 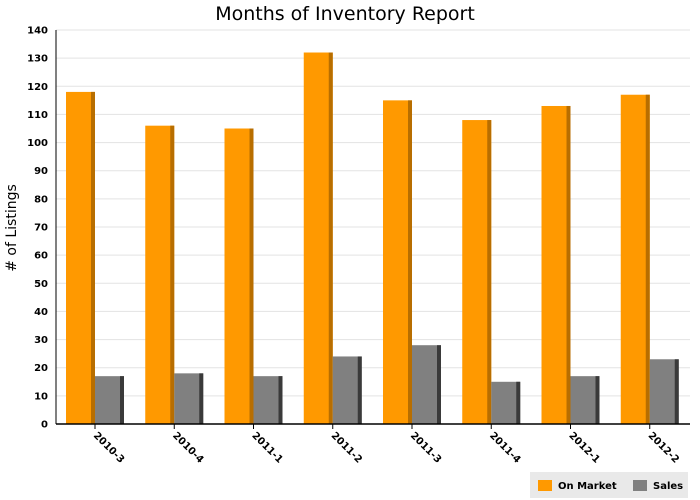 I want to click on x-tick-label: 2012-2, so click(x=663, y=447).